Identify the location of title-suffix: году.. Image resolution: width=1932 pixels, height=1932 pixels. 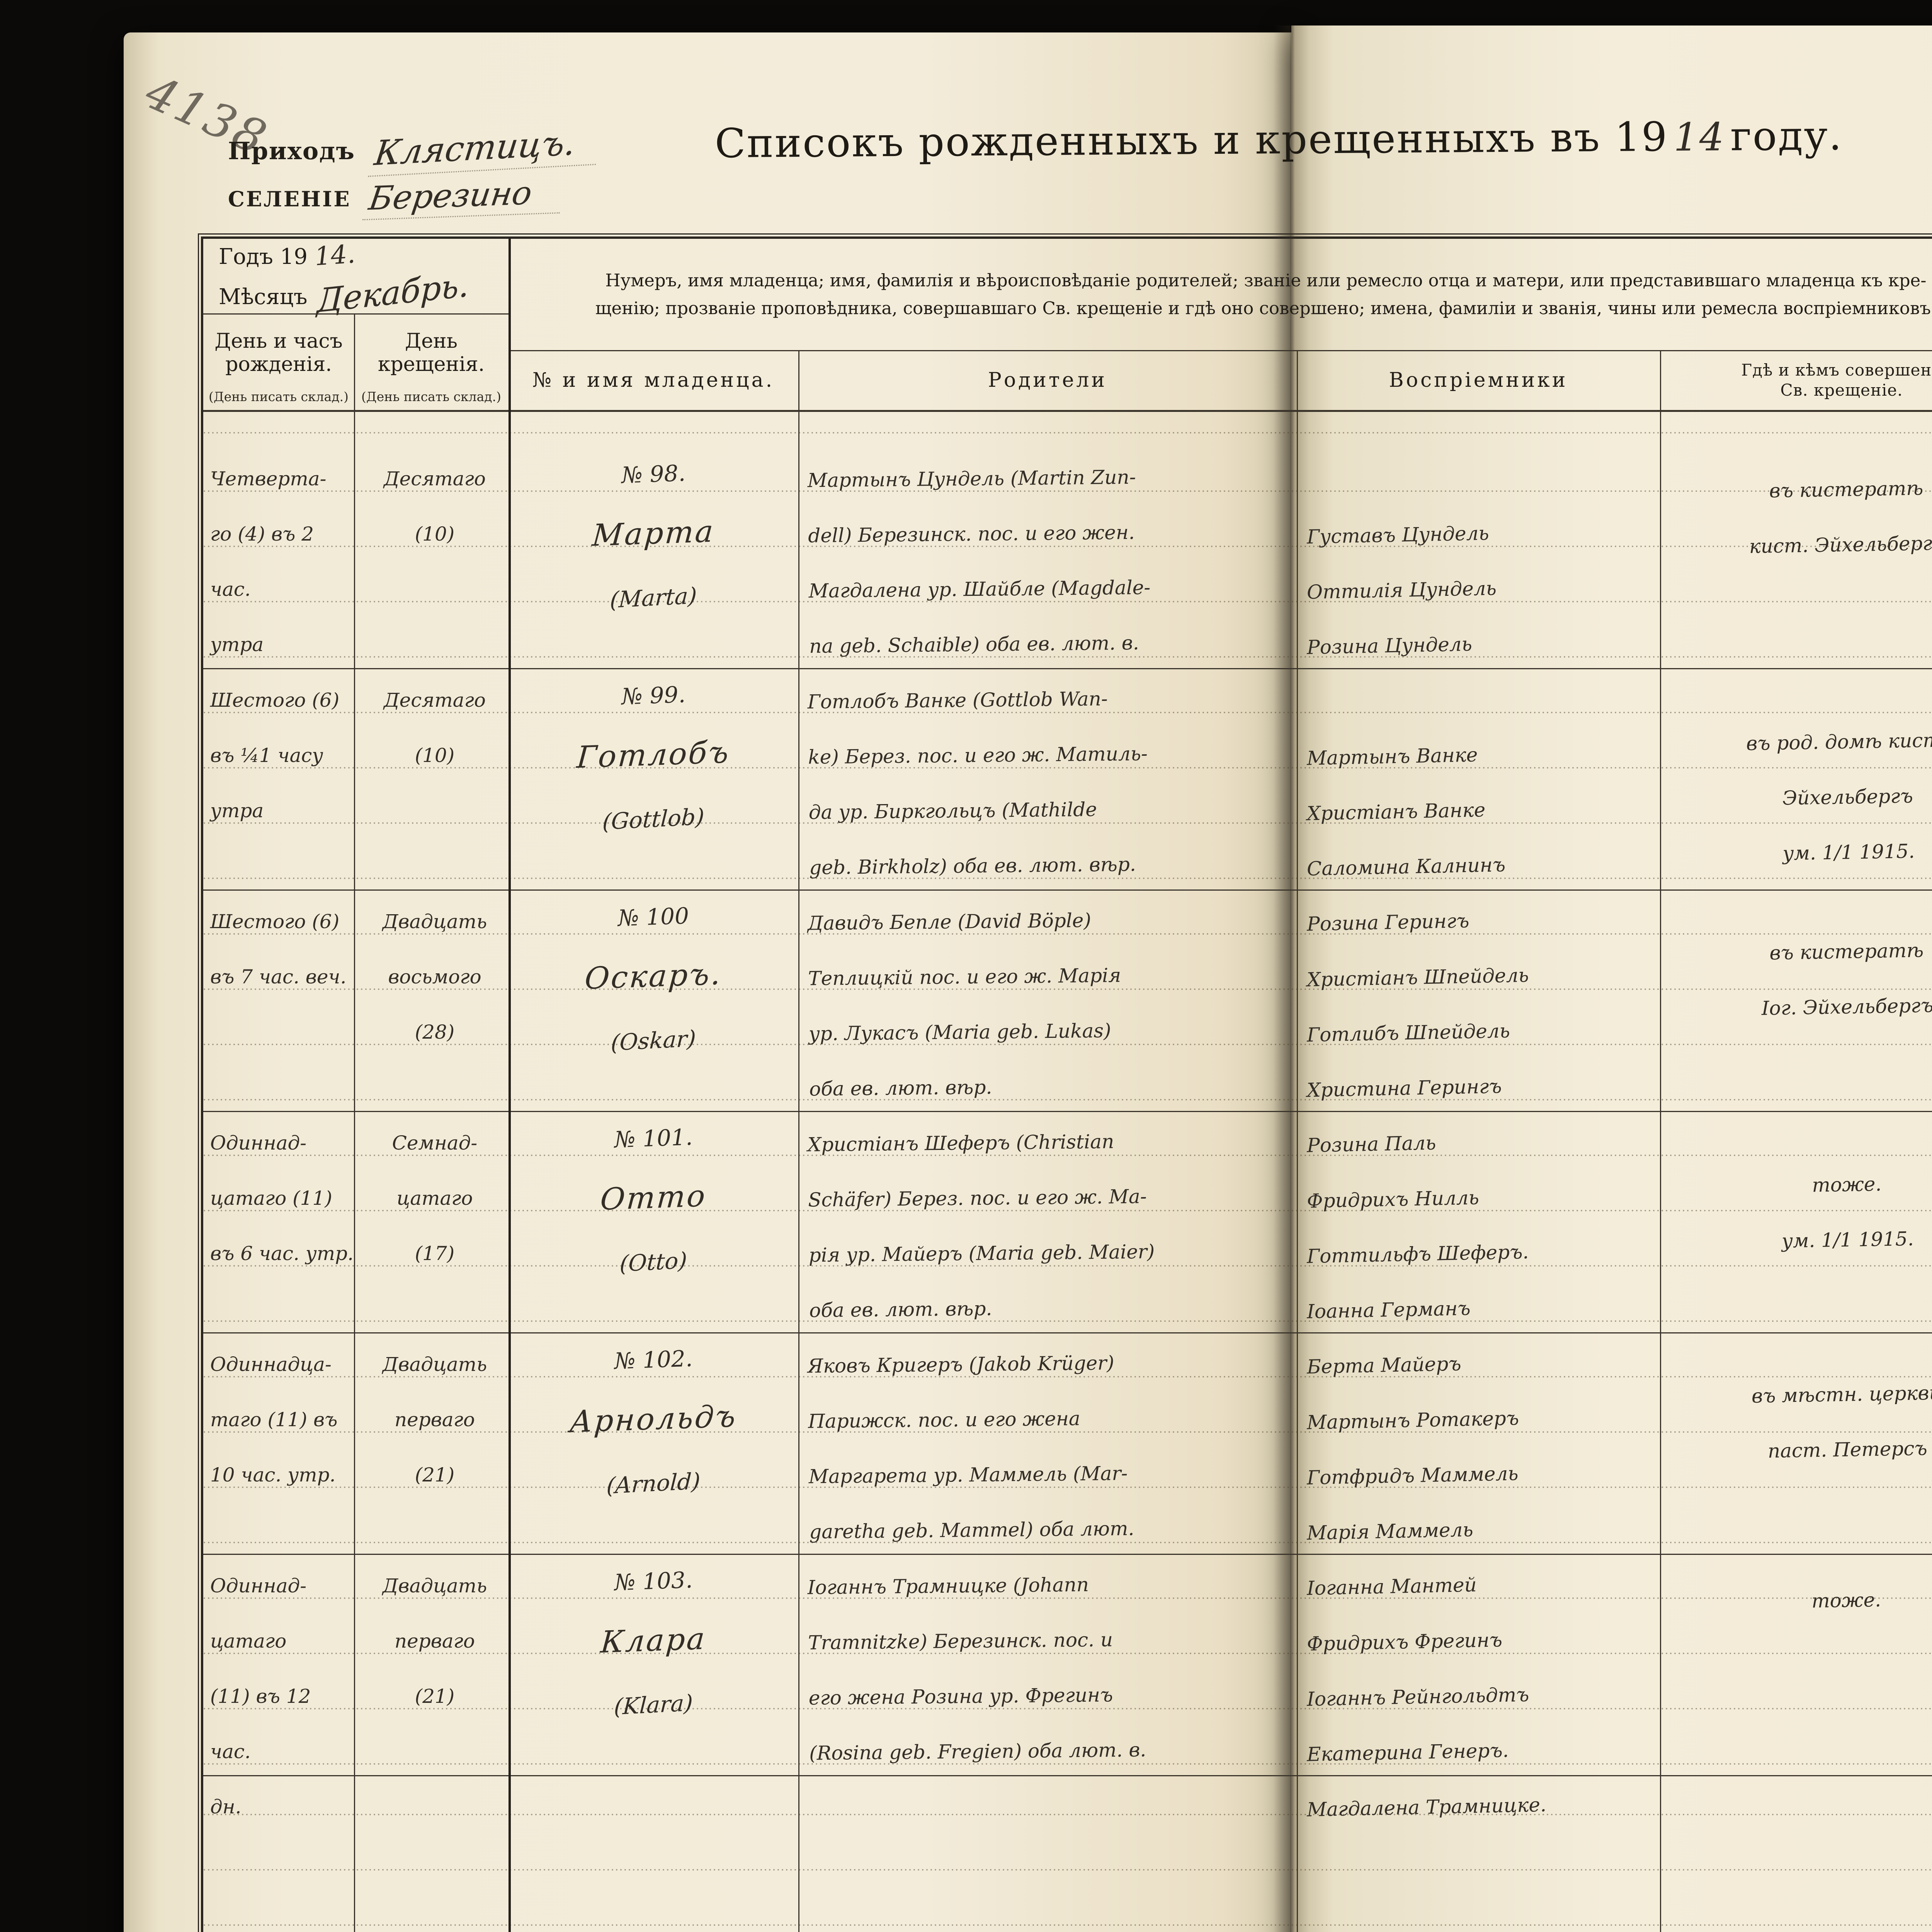
(1786, 136).